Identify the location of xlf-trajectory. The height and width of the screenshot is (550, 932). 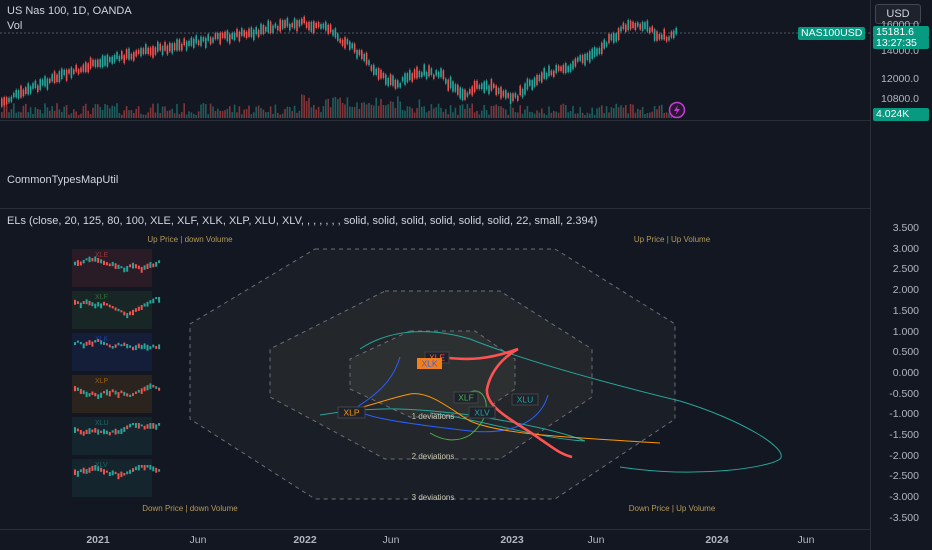
(458, 415).